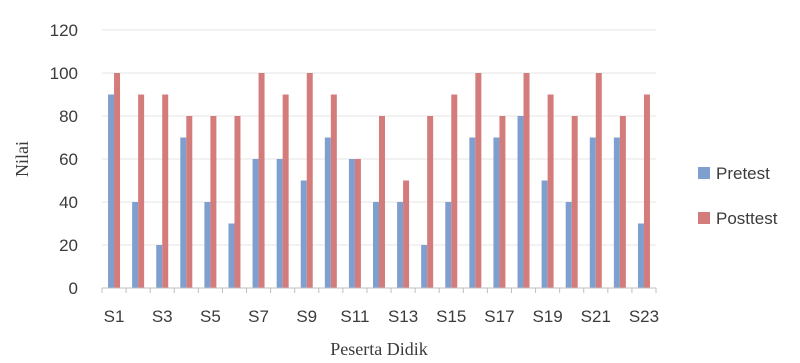 The width and height of the screenshot is (800, 363). Describe the element at coordinates (68, 202) in the screenshot. I see `y-tick-label: 40` at that location.